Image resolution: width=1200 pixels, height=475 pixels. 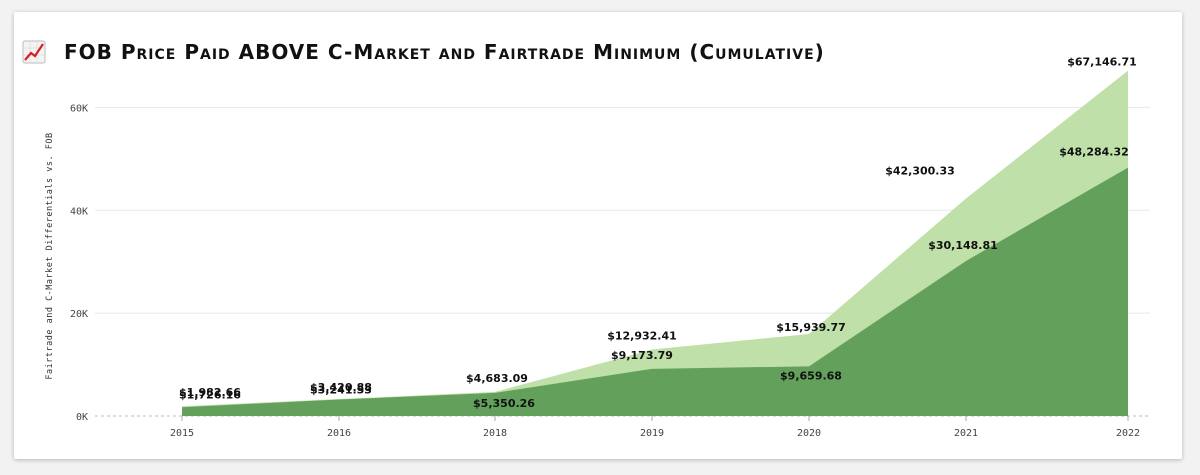 I want to click on data-label: $3,241.53, so click(x=341, y=390).